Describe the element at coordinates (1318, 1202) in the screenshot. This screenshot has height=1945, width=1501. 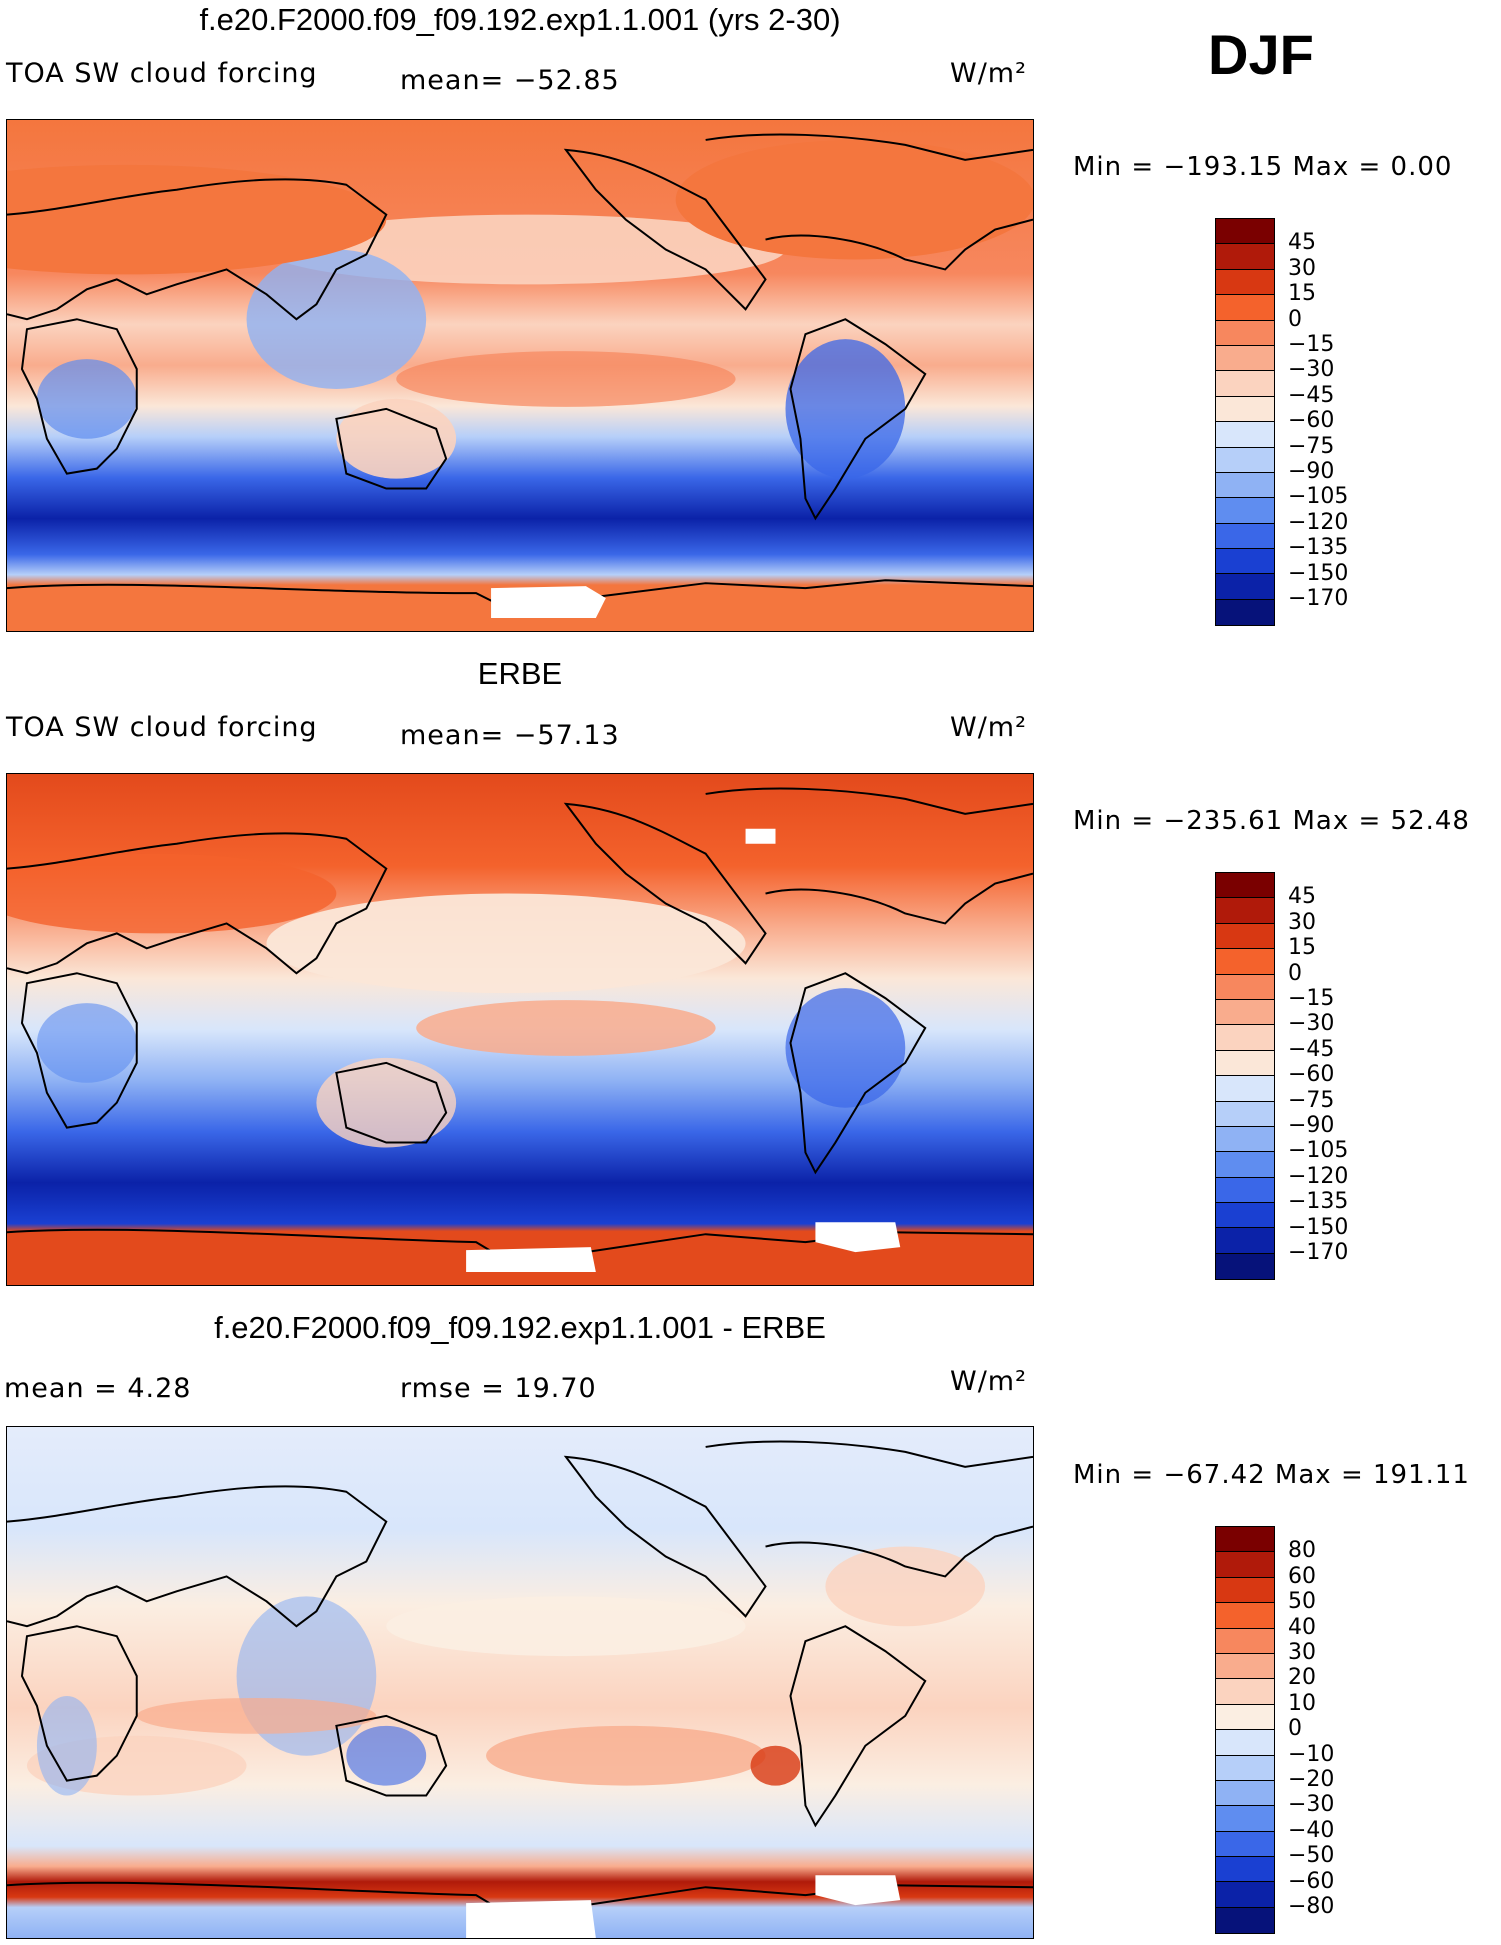
I see `colorbar-label: −135` at that location.